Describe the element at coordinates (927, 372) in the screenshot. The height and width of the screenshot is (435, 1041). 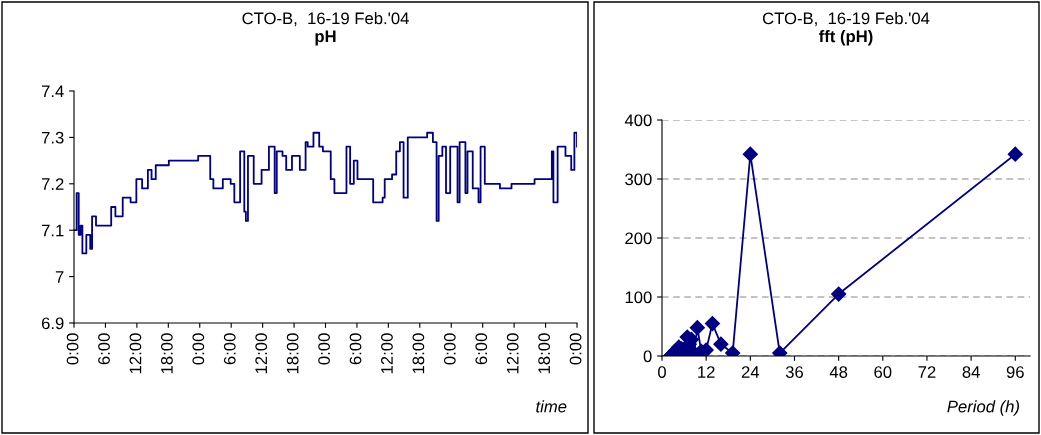
I see `x-tick-label: 72` at that location.